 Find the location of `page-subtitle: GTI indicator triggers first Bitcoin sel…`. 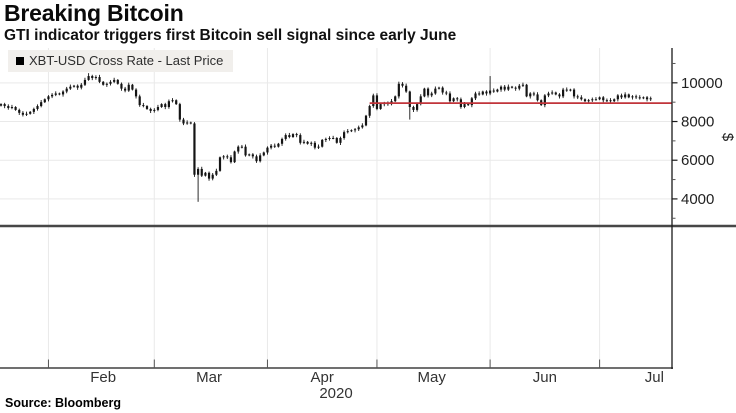

page-subtitle: GTI indicator triggers first Bitcoin sel… is located at coordinates (230, 35).